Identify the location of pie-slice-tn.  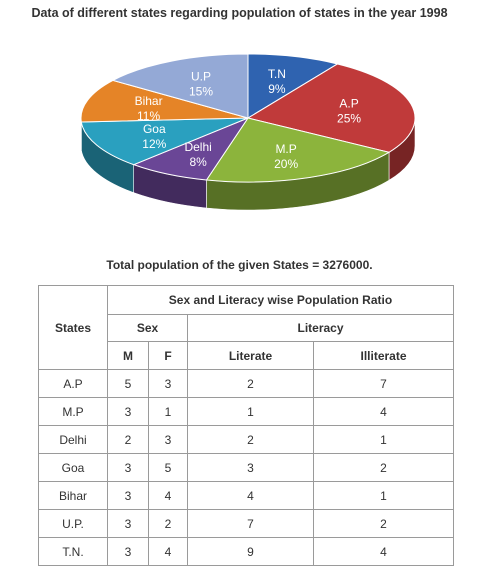
(293, 86).